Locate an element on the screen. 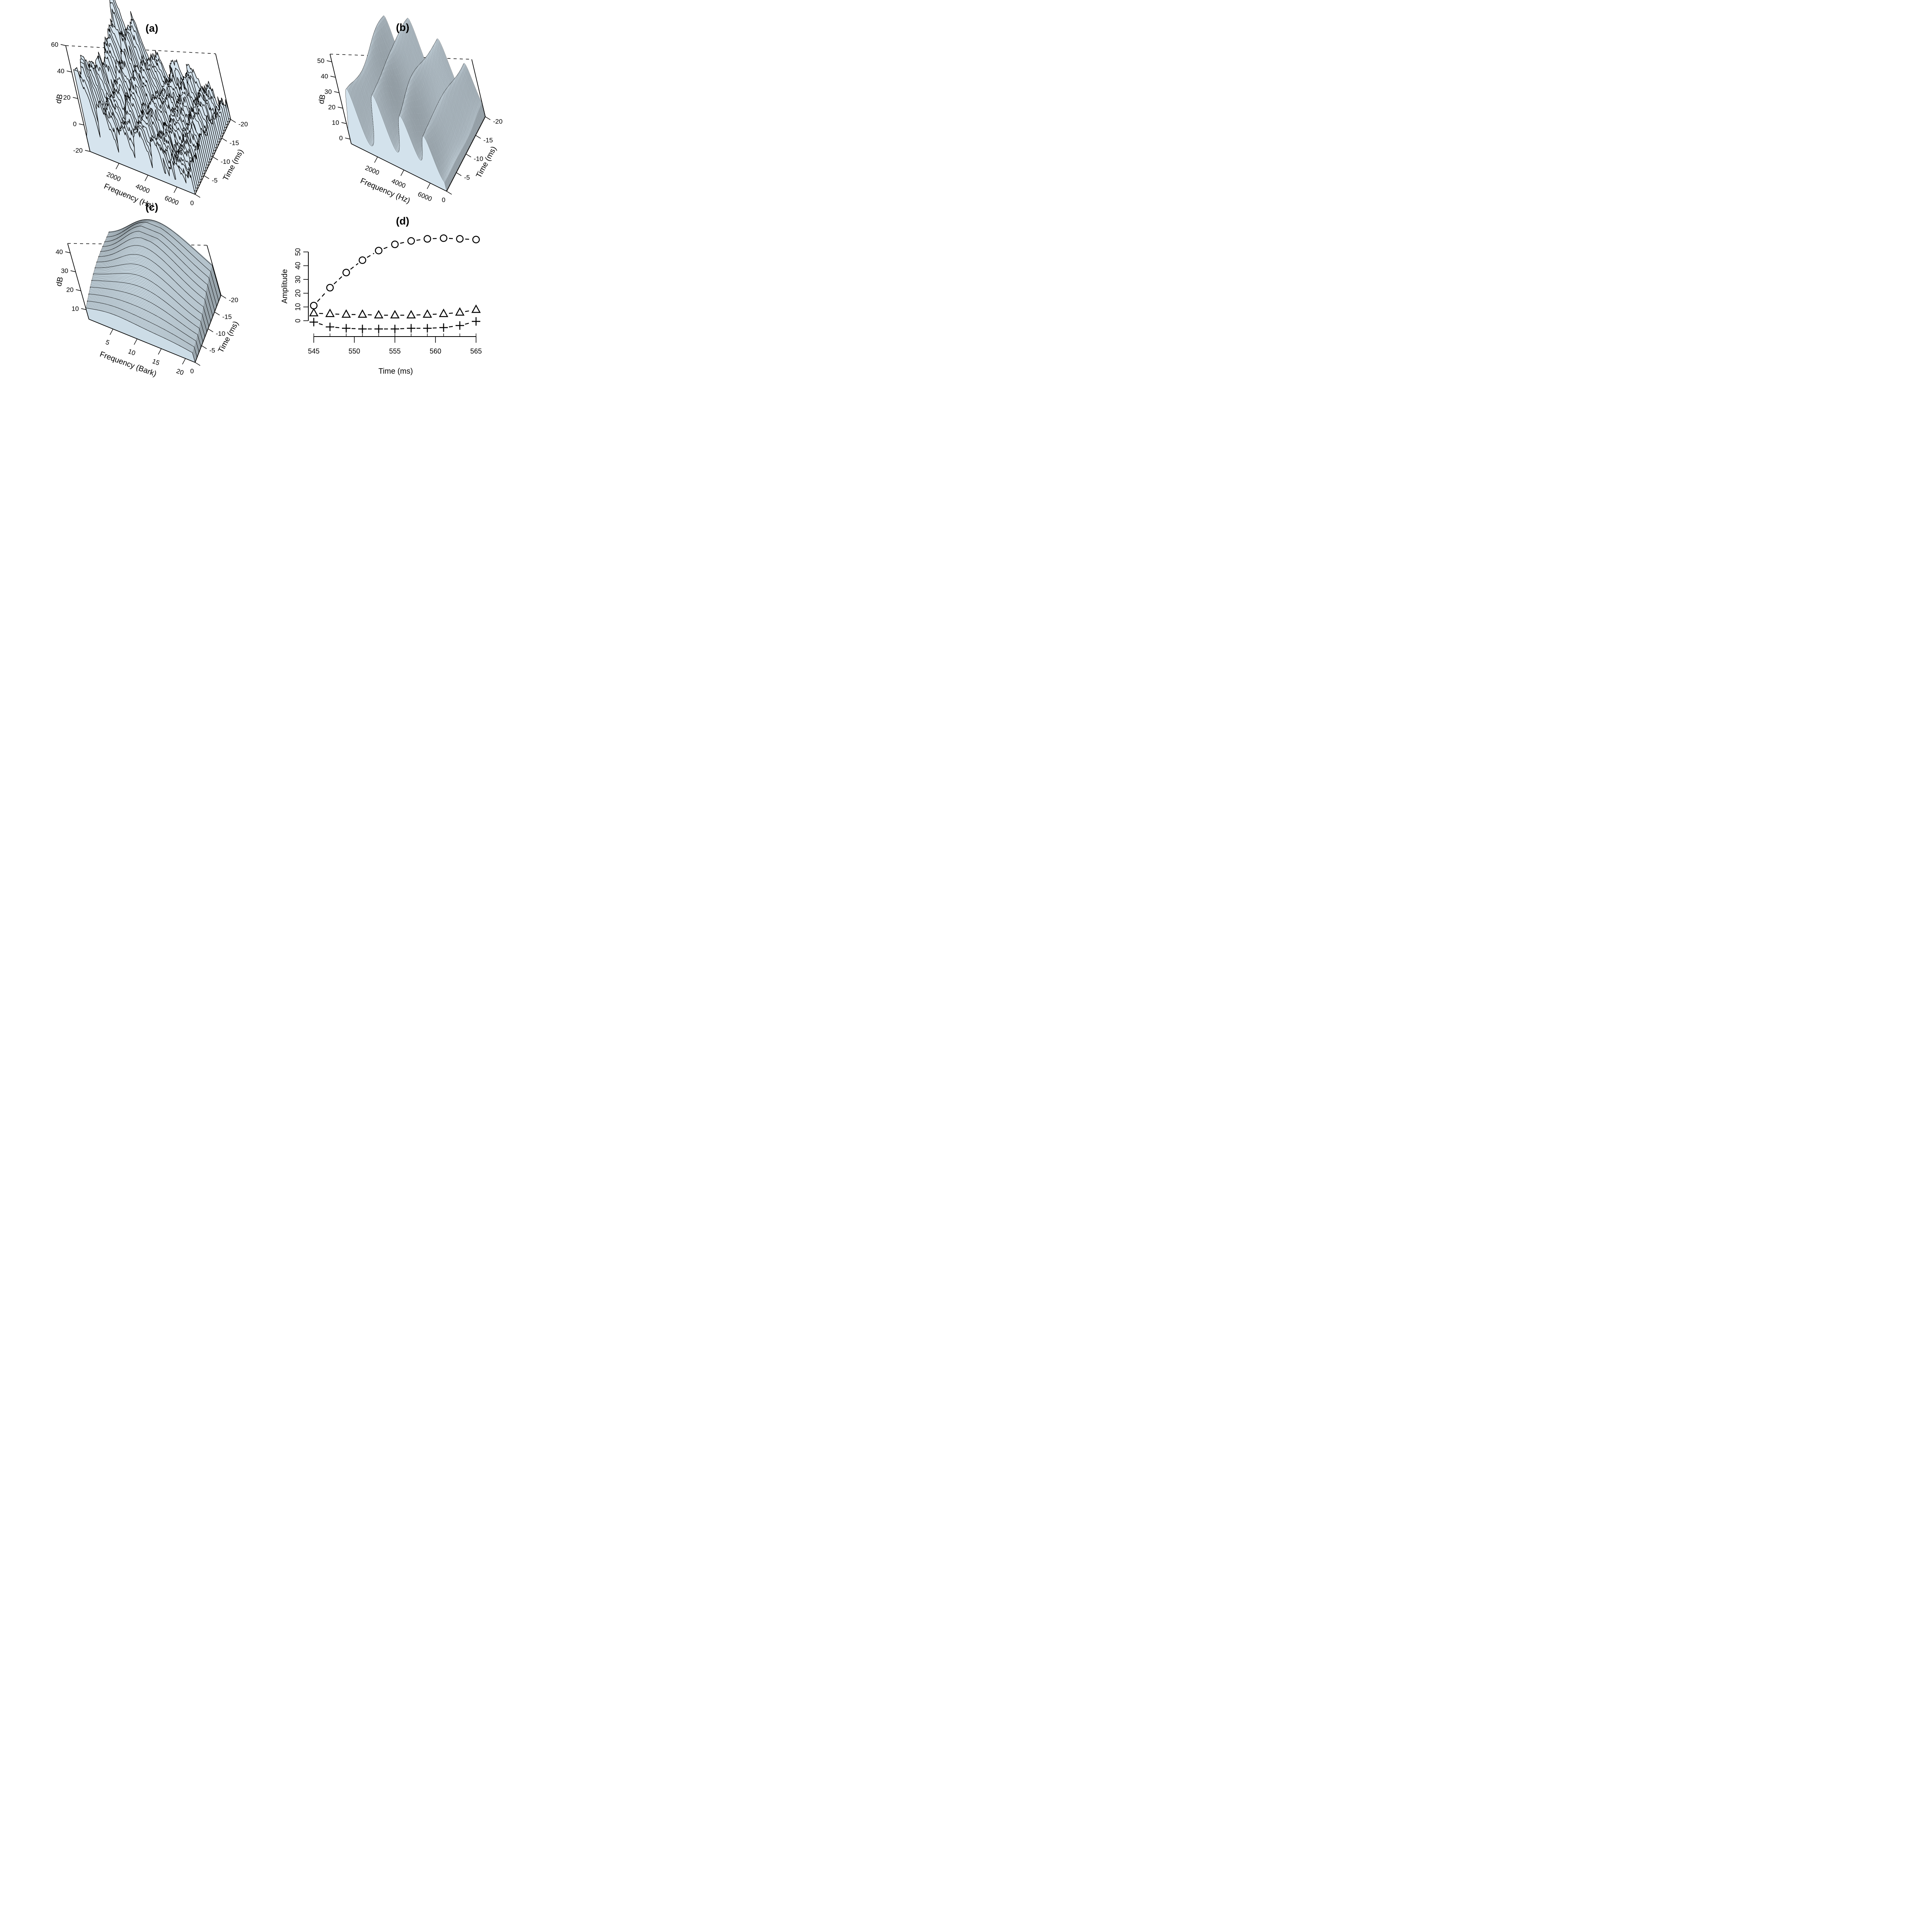 The height and width of the screenshot is (1932, 1932). surface-c is located at coordinates (153, 291).